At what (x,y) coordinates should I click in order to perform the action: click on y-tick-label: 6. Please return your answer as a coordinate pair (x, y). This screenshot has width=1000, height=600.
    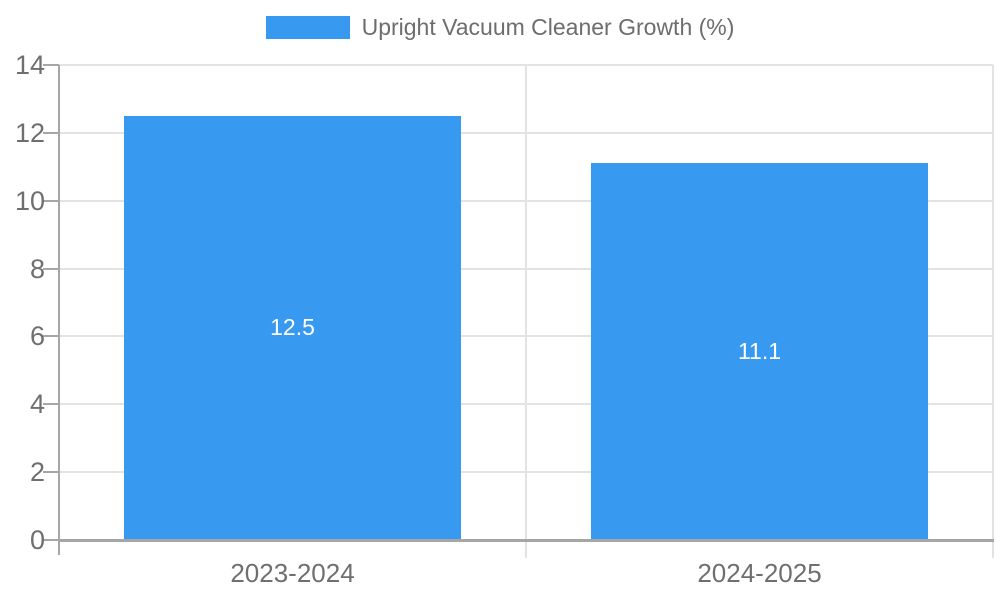
    Looking at the image, I should click on (37, 336).